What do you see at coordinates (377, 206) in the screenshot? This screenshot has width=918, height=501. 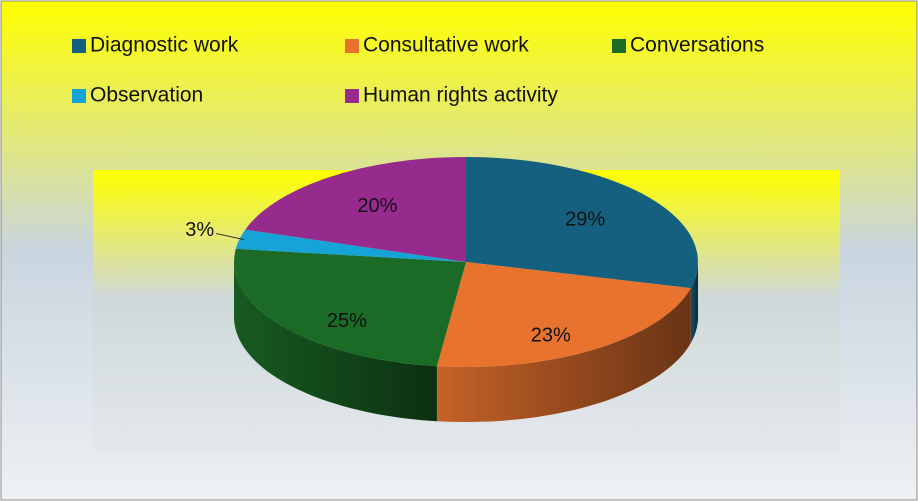 I see `data-label: 20%` at bounding box center [377, 206].